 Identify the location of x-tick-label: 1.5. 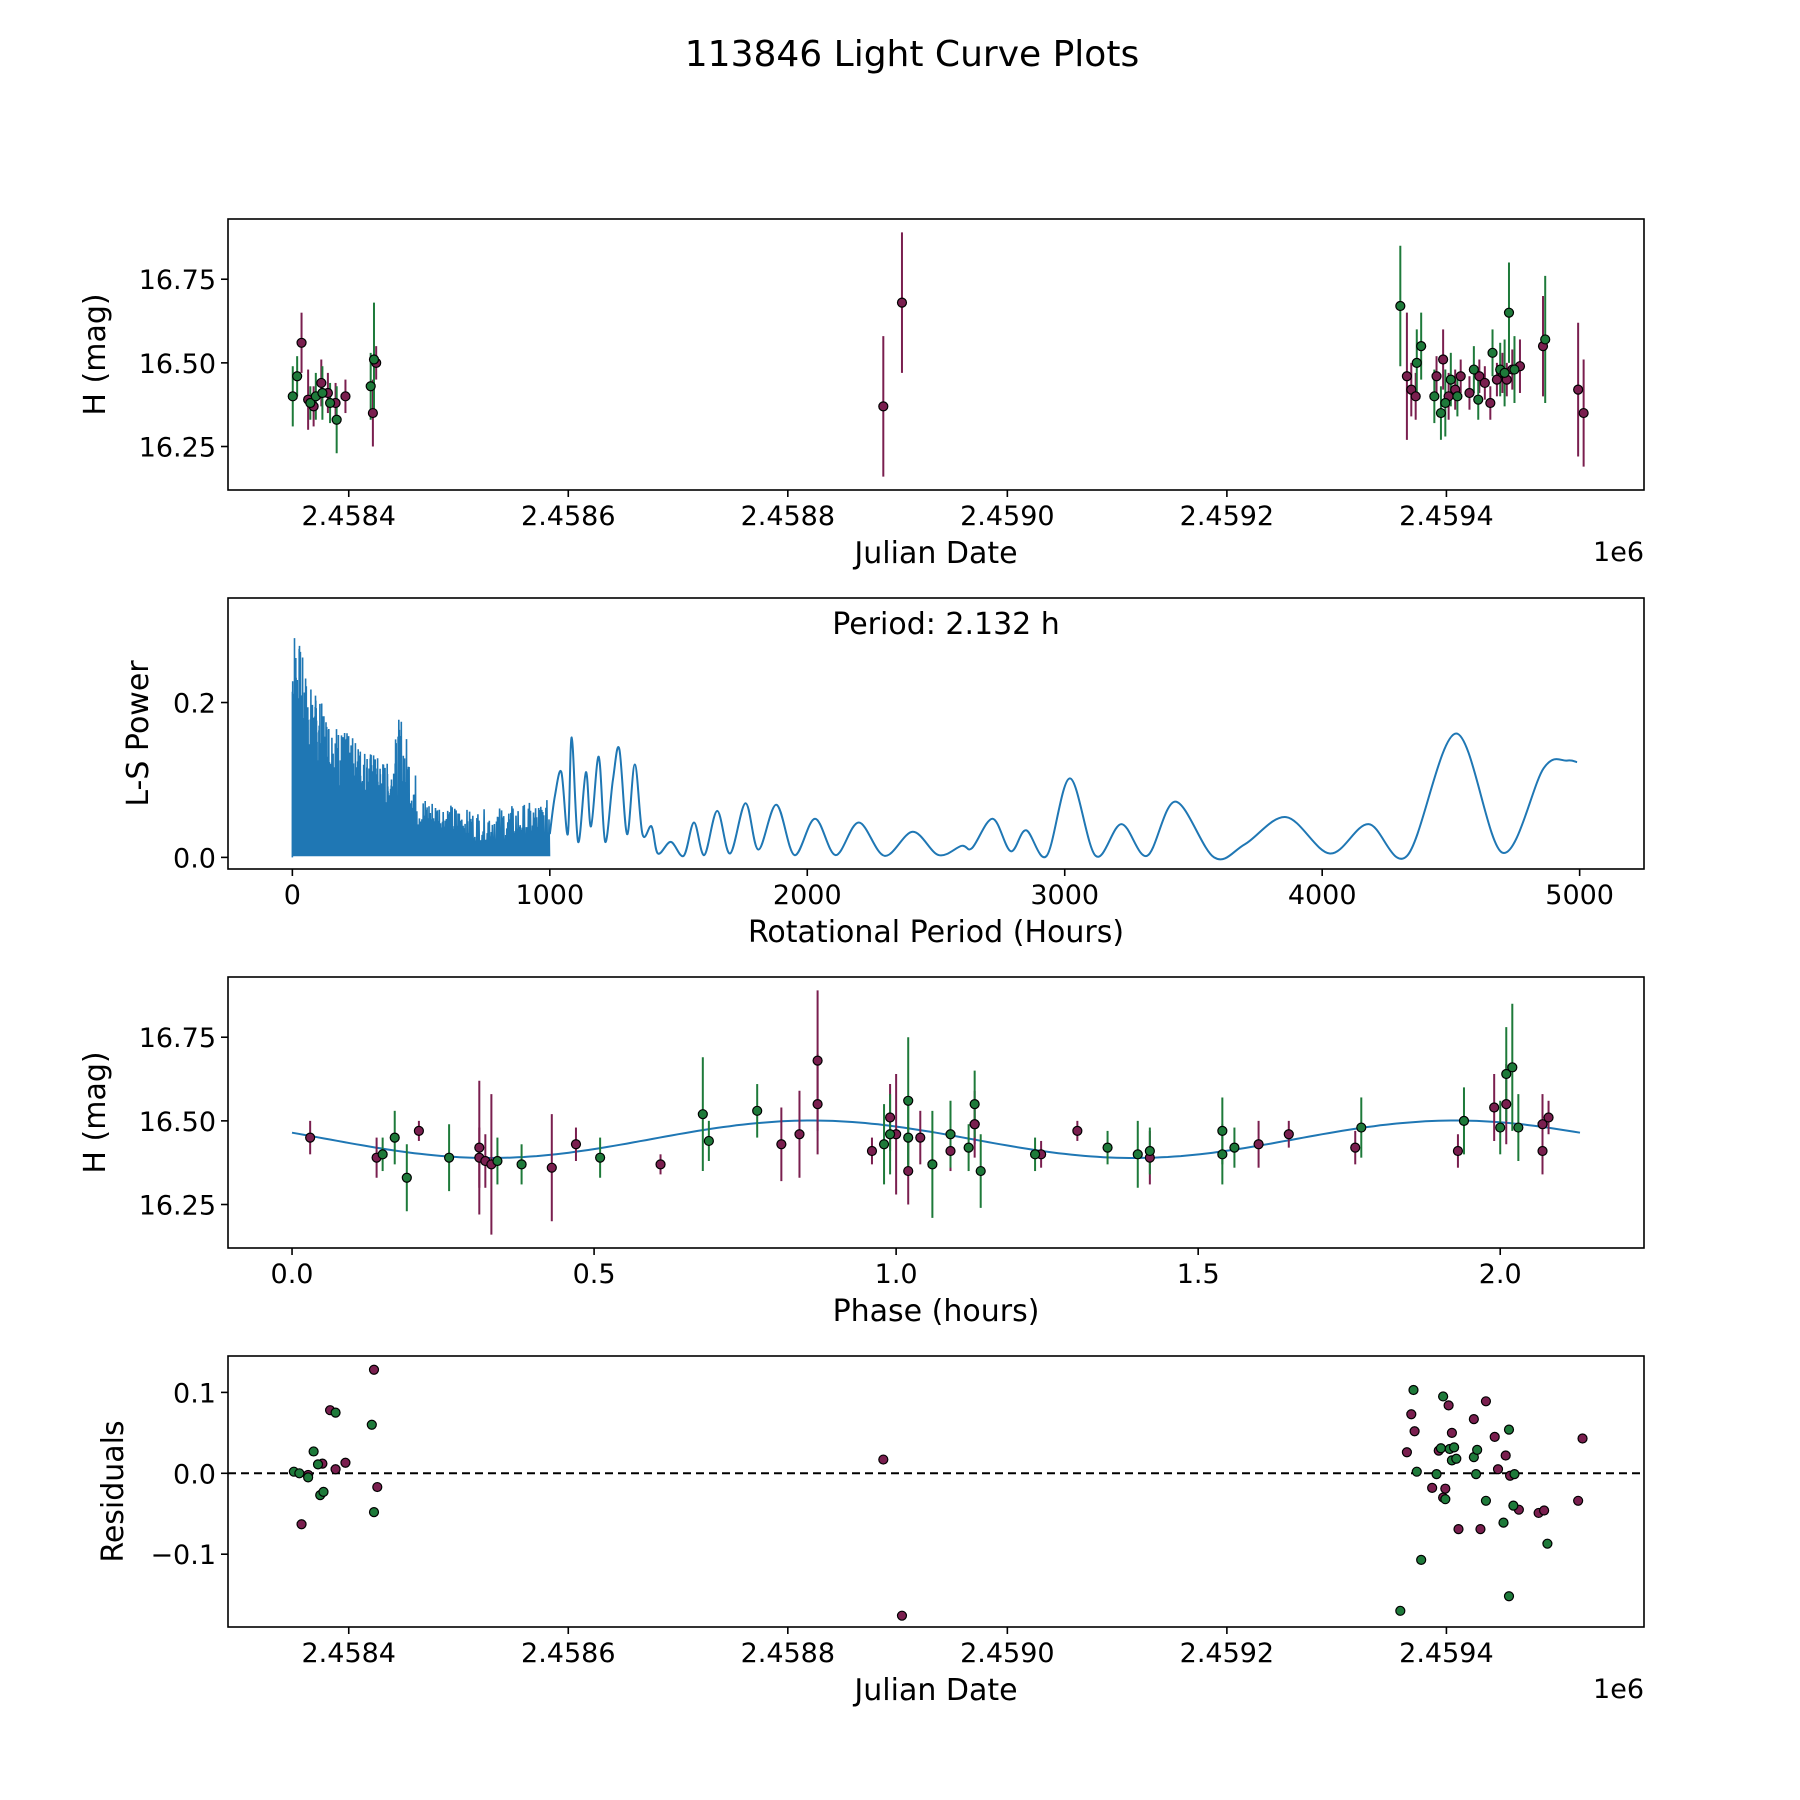
(1198, 1274).